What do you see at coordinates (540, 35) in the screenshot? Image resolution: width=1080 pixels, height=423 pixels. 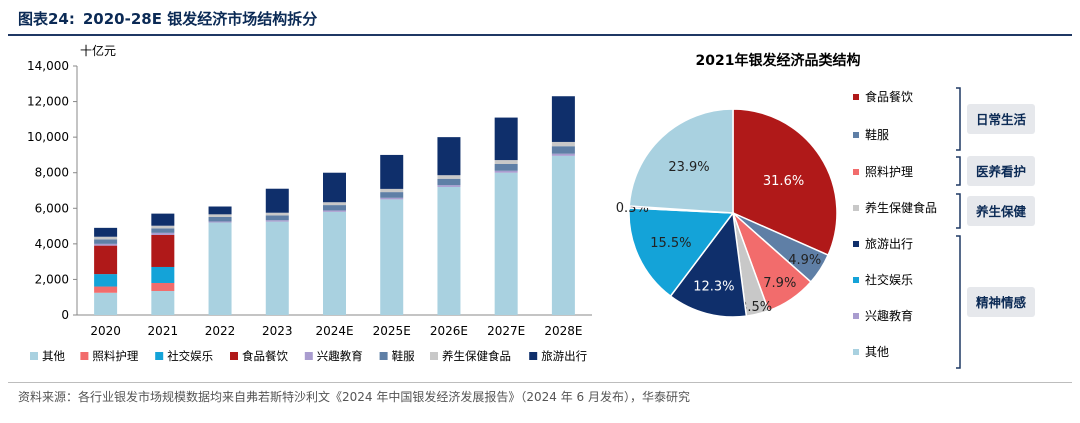 I see `header-rule` at bounding box center [540, 35].